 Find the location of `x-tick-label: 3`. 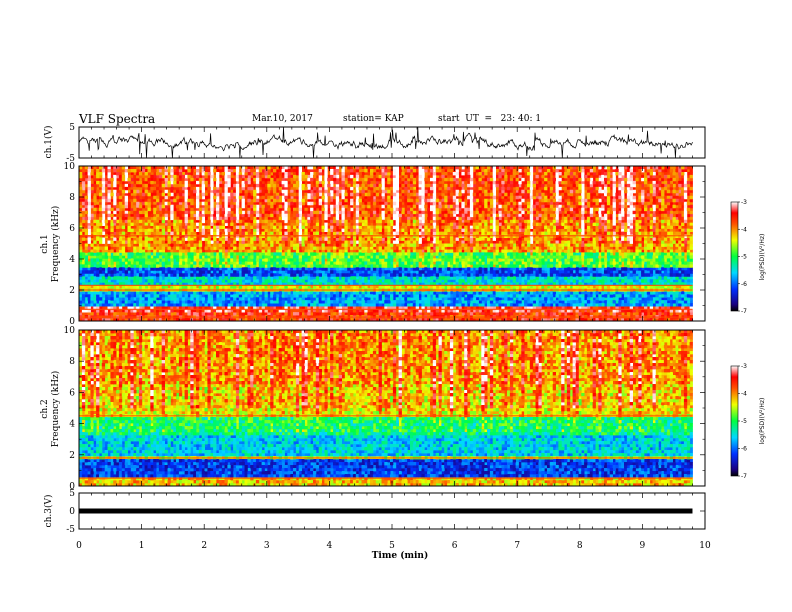

x-tick-label: 3 is located at coordinates (267, 546).